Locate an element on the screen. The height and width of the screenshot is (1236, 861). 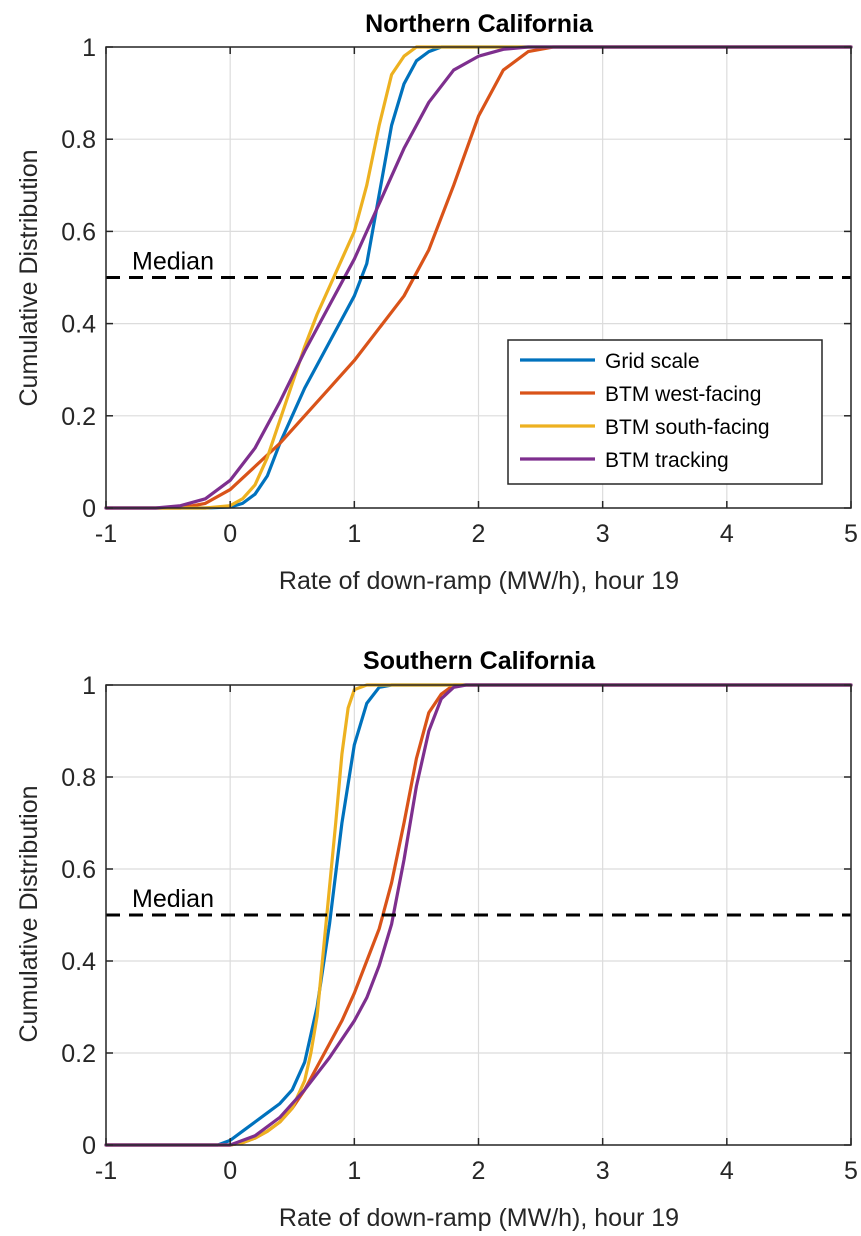
chart-title: Northern California is located at coordinates (479, 24).